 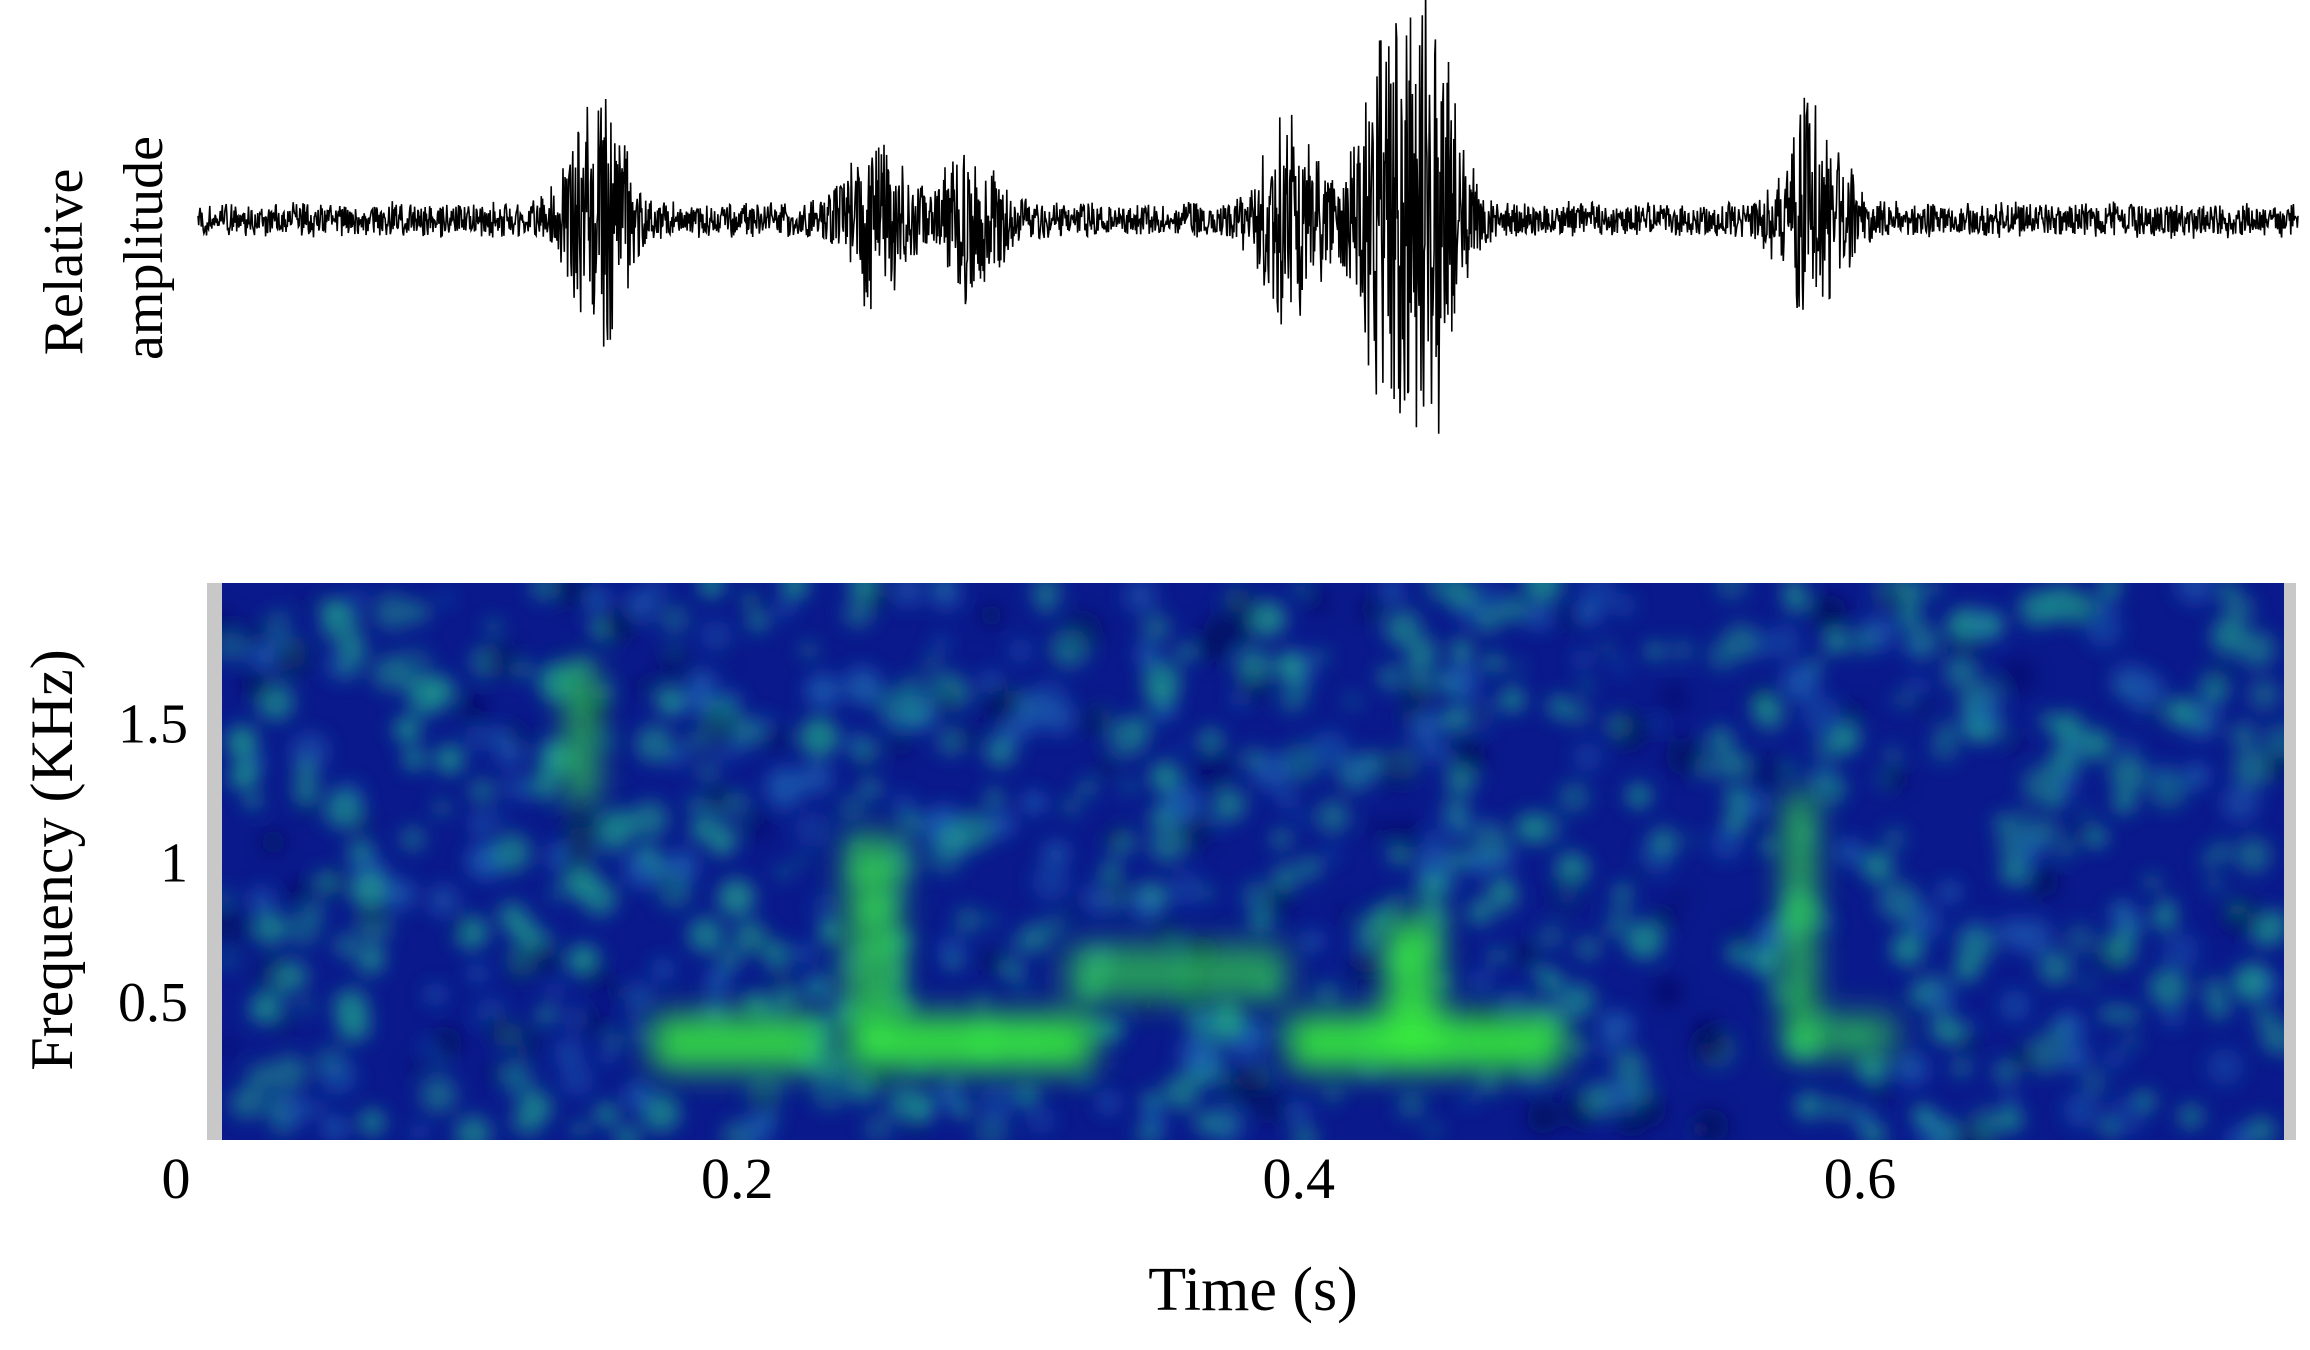 I want to click on spectrogram-left-edge, so click(x=215, y=861).